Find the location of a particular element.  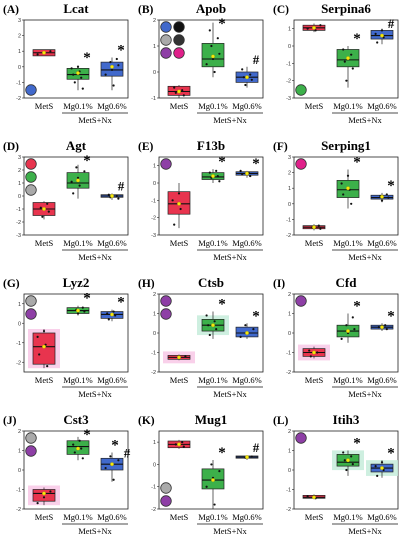

panel-title: Cst3 is located at coordinates (76, 419).